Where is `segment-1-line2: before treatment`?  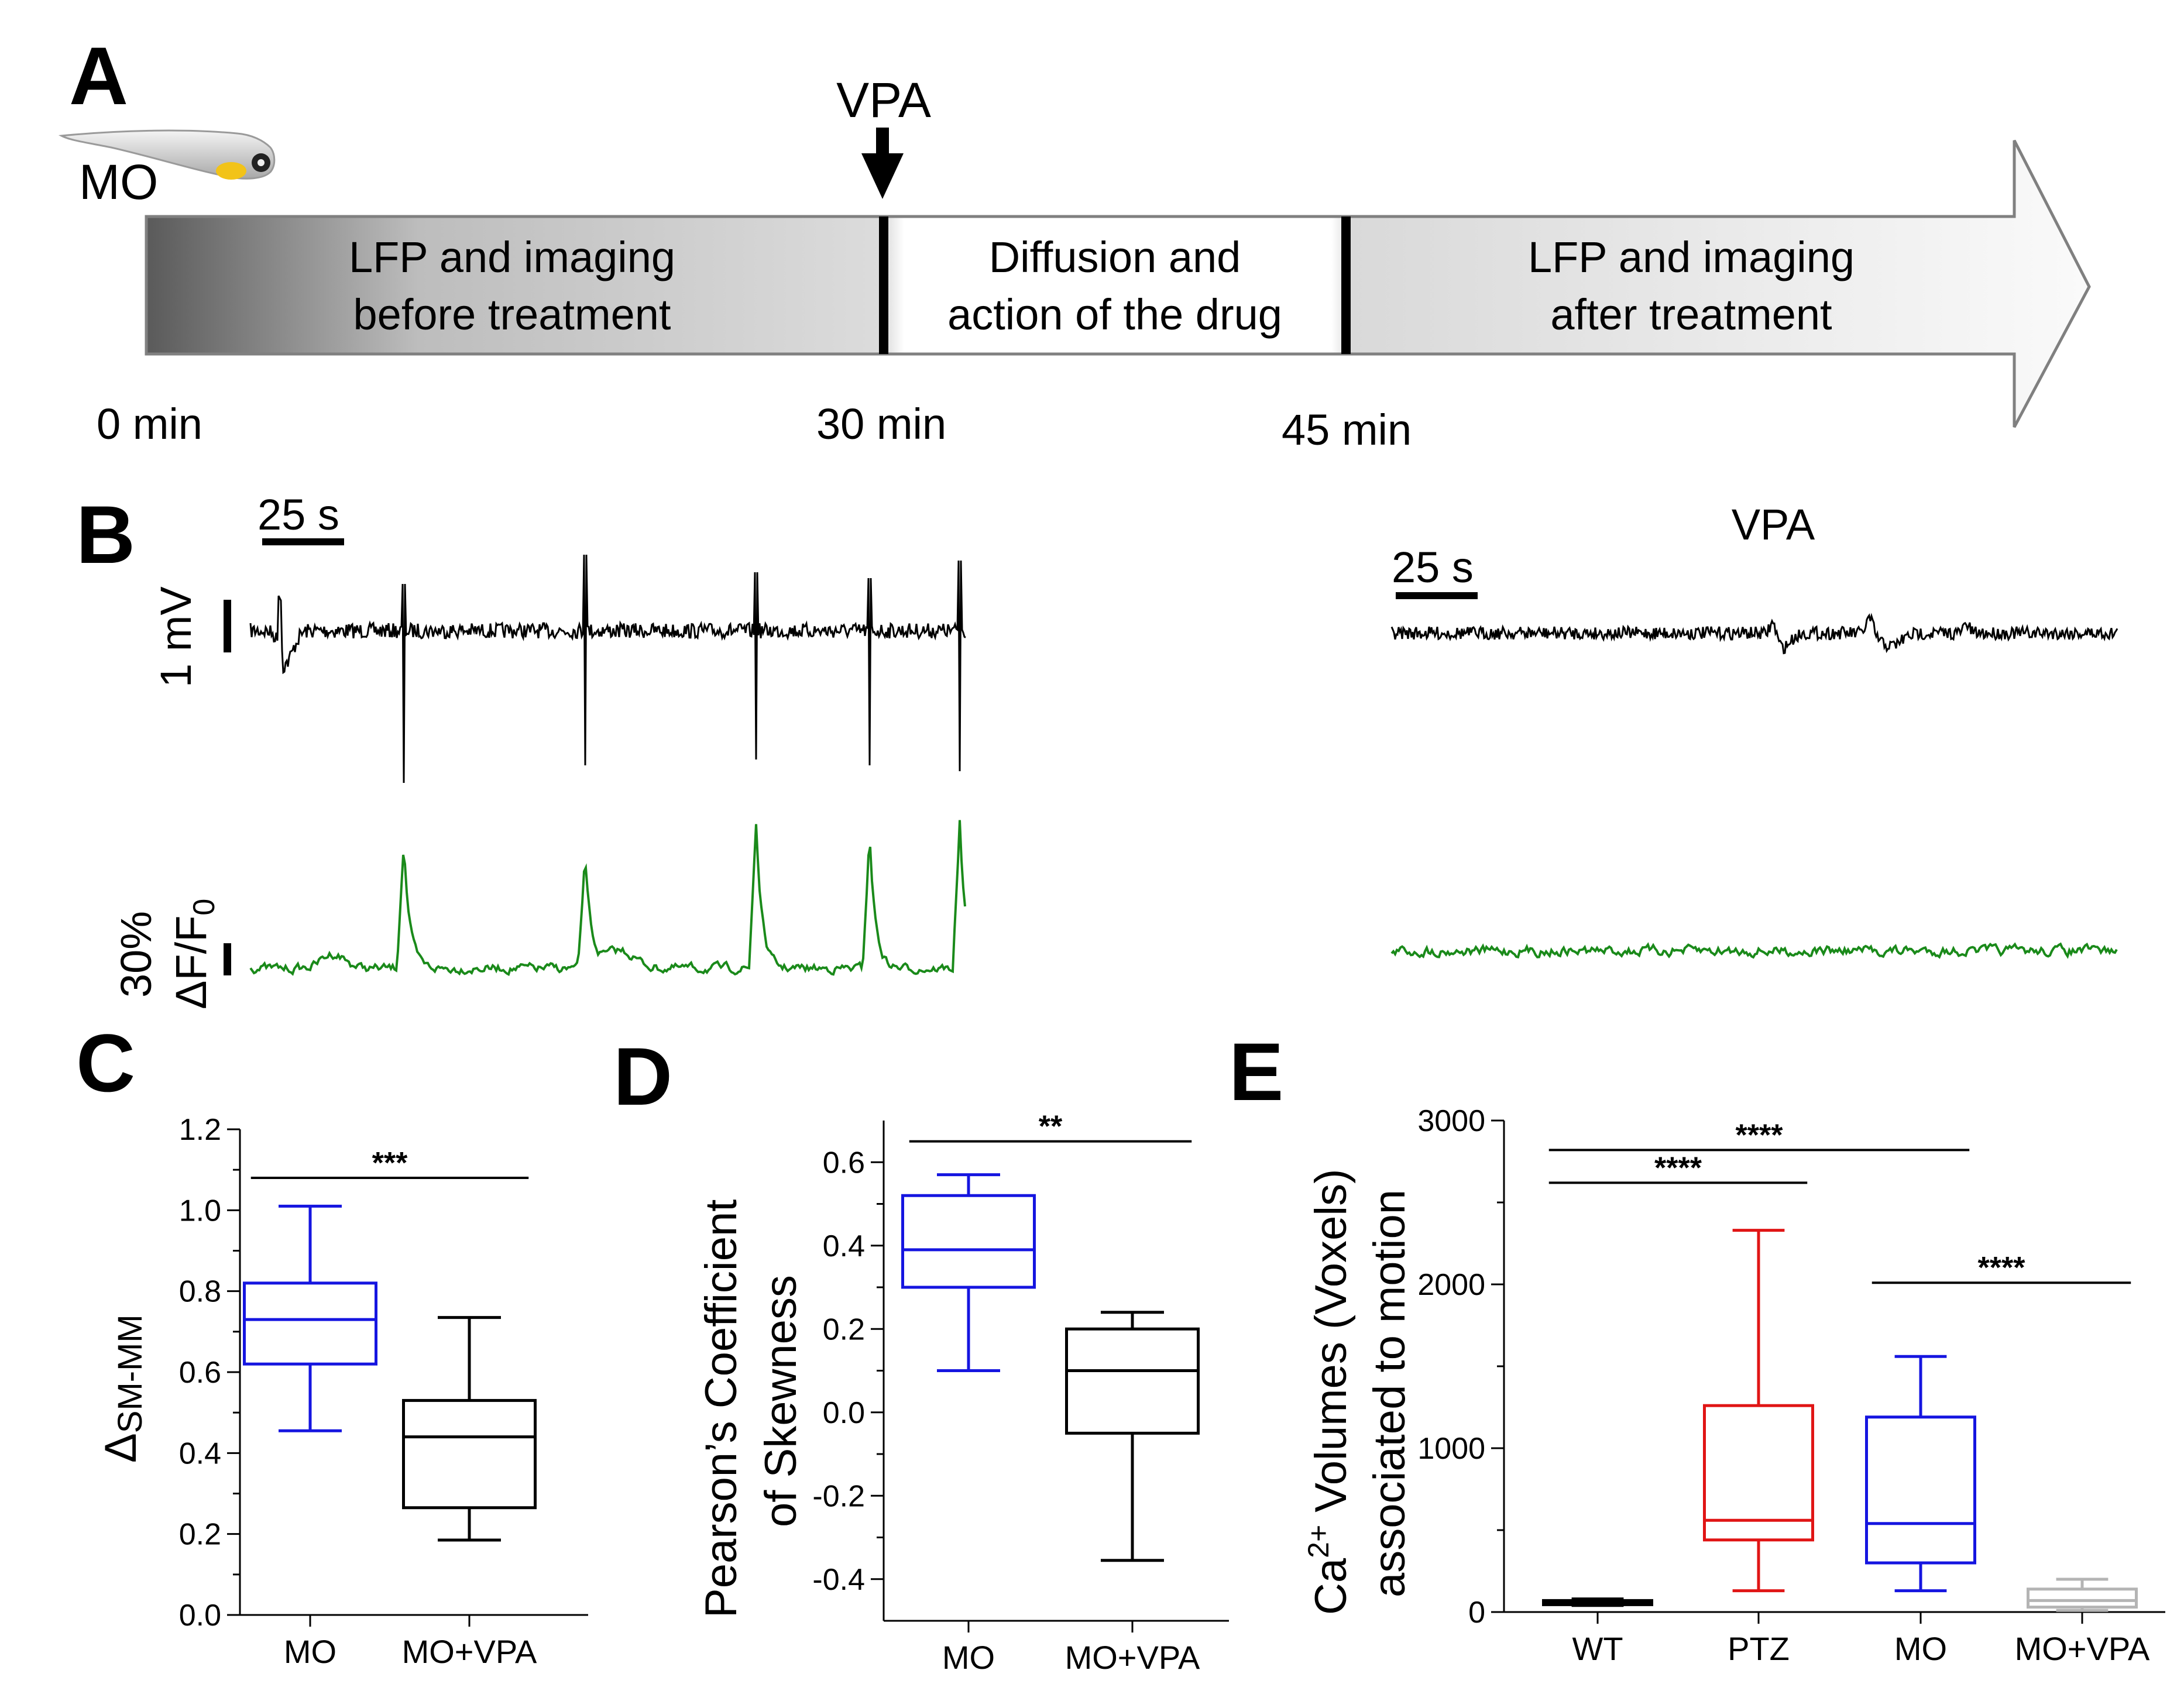
segment-1-line2: before treatment is located at coordinates (512, 314).